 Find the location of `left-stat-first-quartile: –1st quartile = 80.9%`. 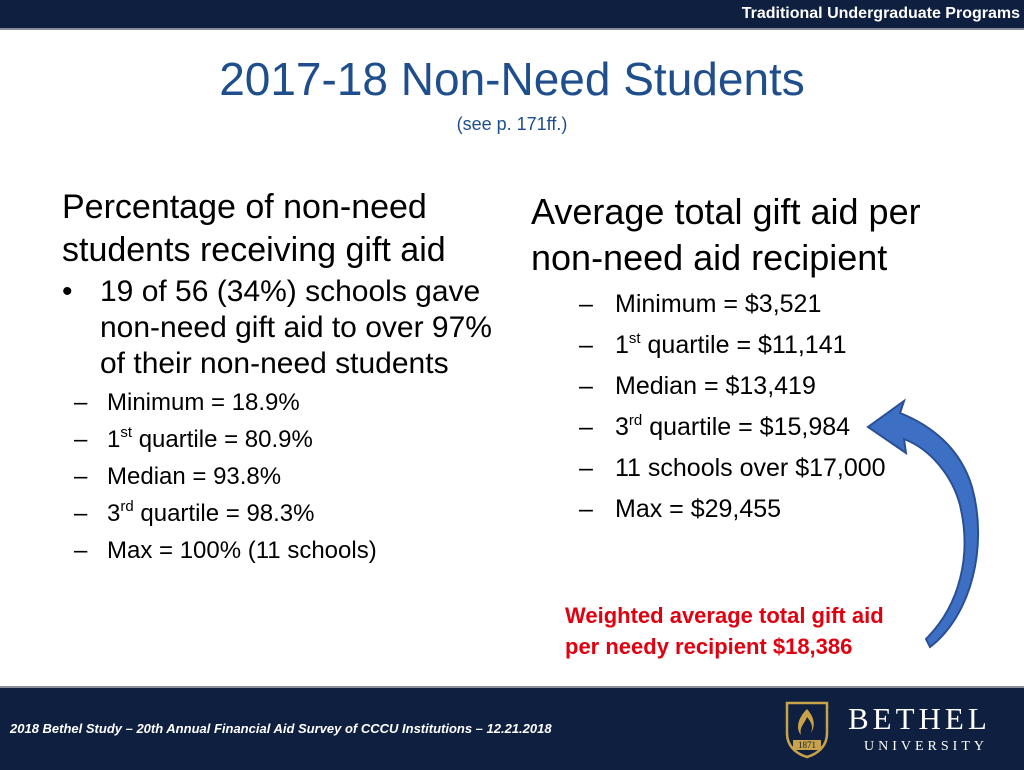

left-stat-first-quartile: –1st quartile = 80.9% is located at coordinates (282, 439).